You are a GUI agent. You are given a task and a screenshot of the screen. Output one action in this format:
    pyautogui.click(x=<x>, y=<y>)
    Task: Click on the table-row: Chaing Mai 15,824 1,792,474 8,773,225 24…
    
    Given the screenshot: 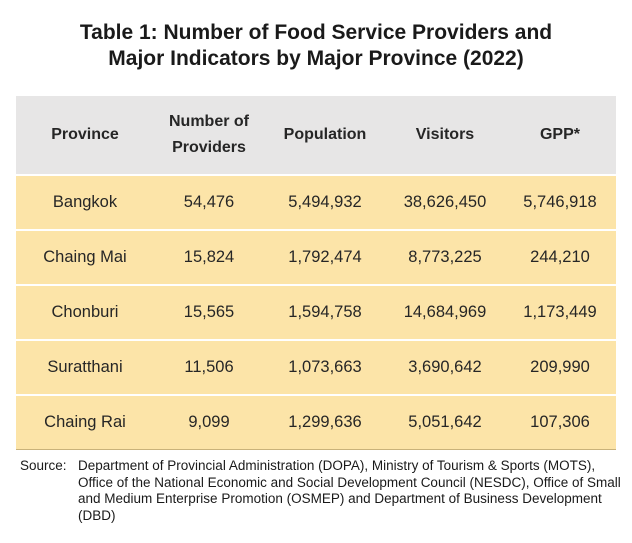 What is the action you would take?
    pyautogui.click(x=316, y=257)
    